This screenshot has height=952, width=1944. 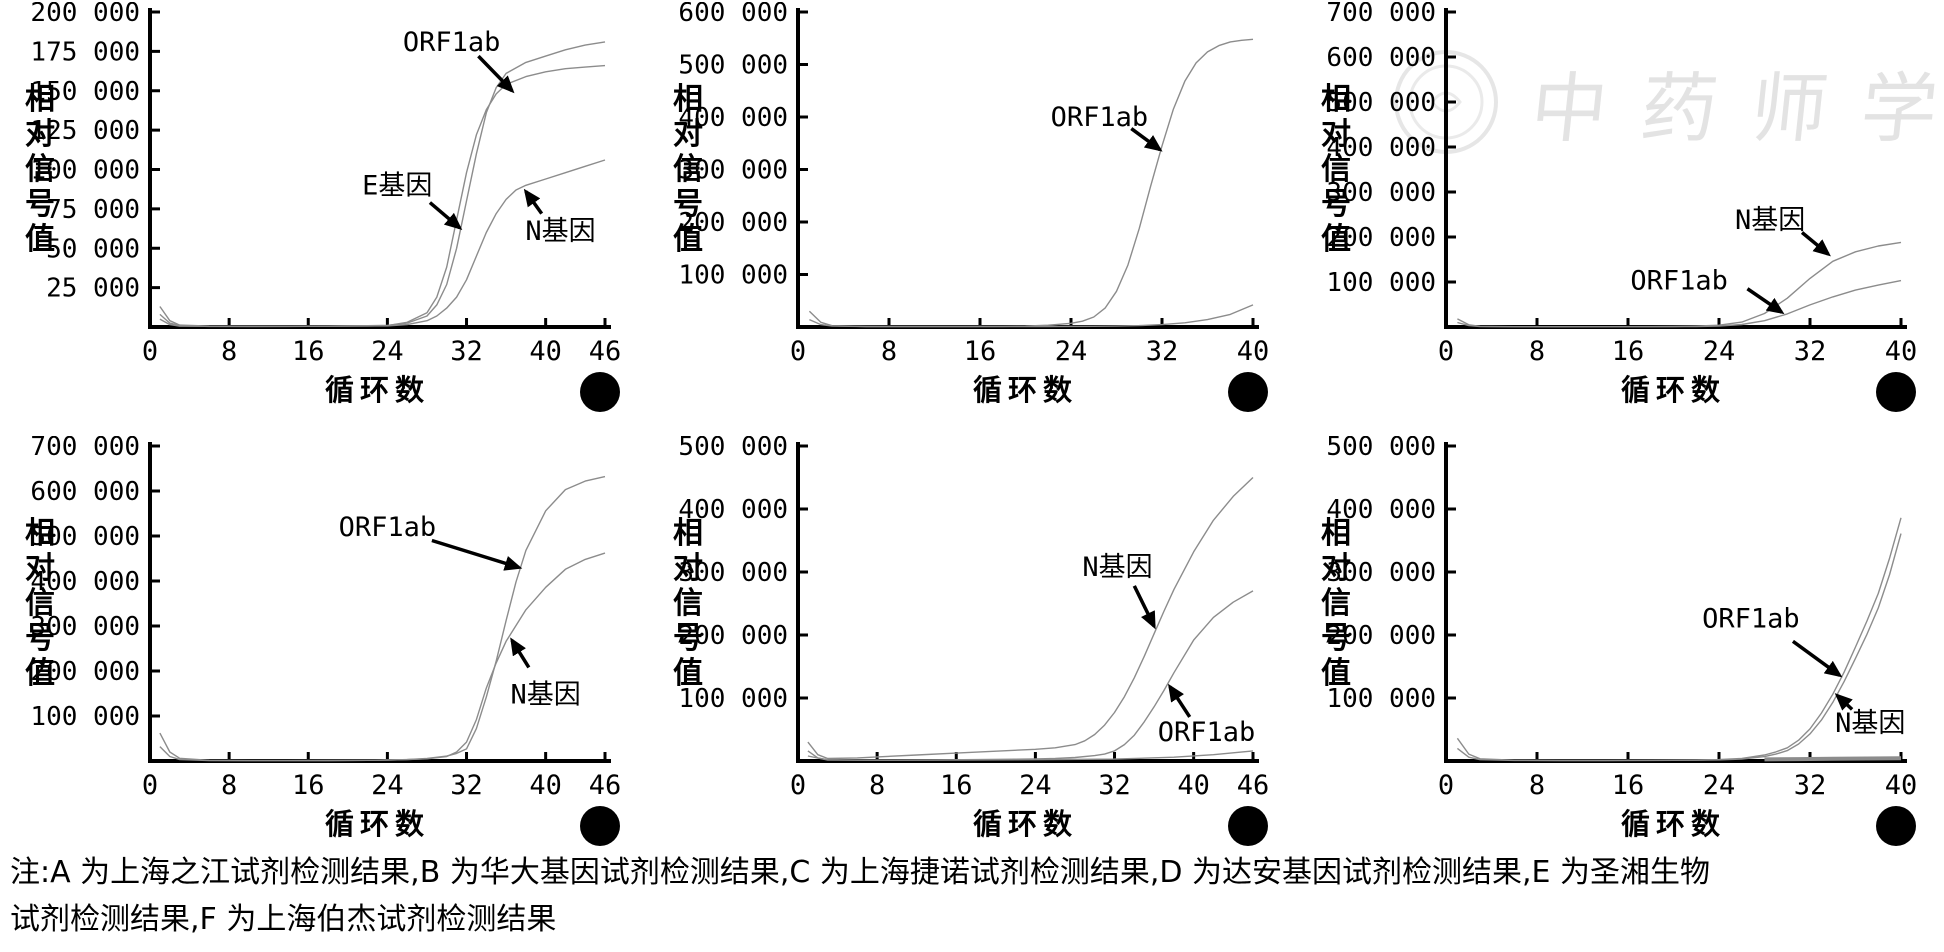 I want to click on panel-badge-letter: C, so click(x=1896, y=392).